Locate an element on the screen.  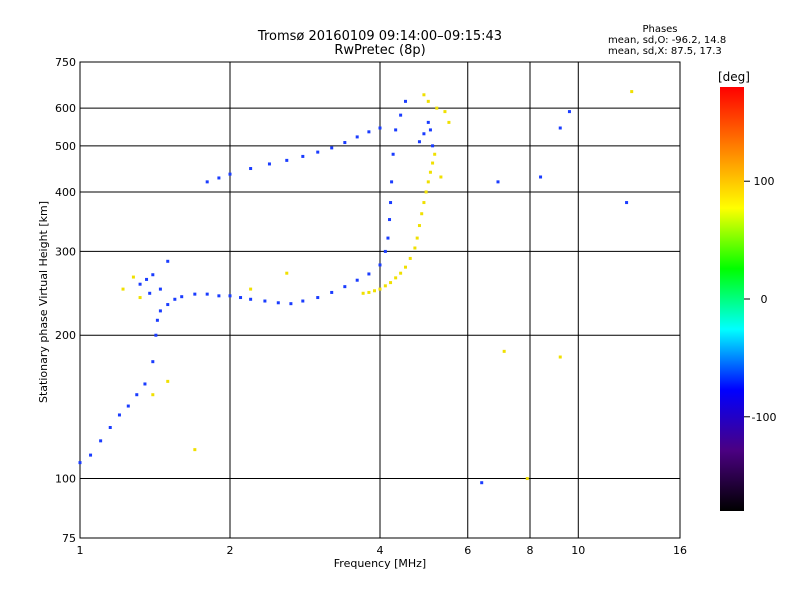
y-tick-label: 500 is located at coordinates (65, 146).